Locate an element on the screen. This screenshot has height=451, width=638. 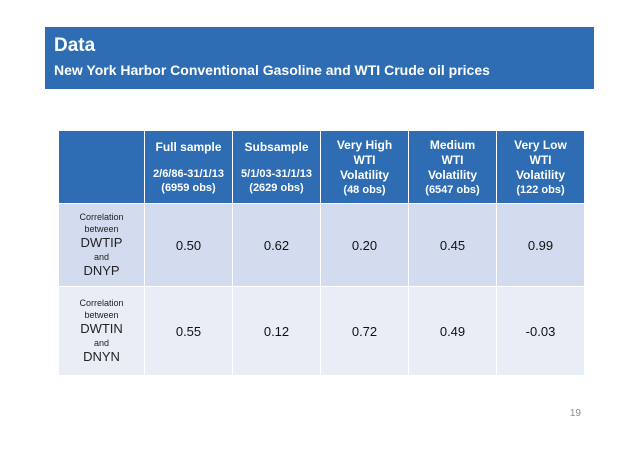
table-cell: 0.50 is located at coordinates (188, 245).